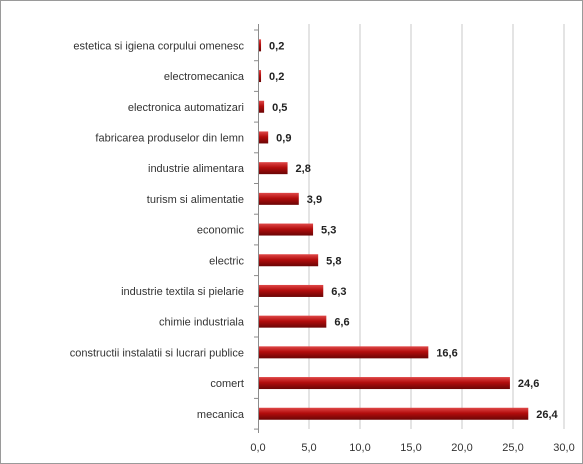  Describe the element at coordinates (446, 353) in the screenshot. I see `data-label: 16,6` at that location.